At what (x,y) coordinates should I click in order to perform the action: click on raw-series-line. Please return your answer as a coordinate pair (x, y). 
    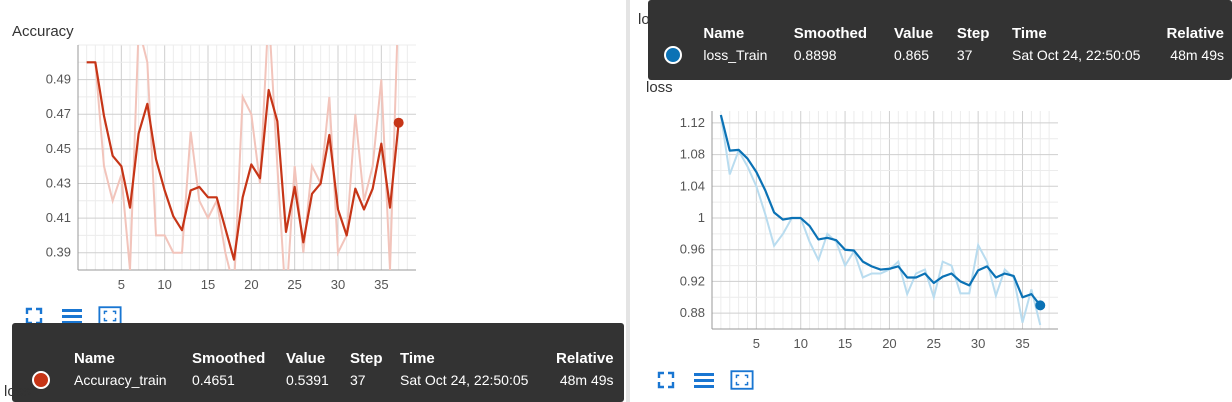
    Looking at the image, I should click on (880, 220).